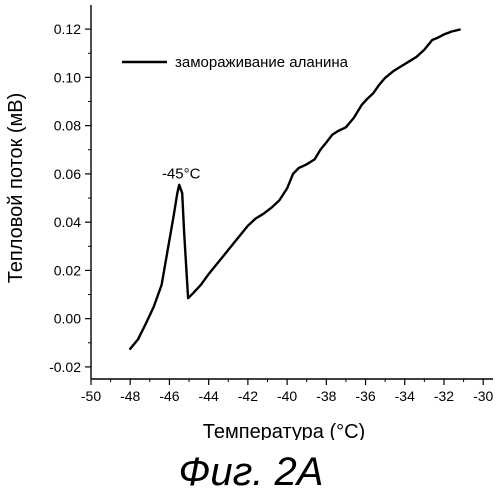 The height and width of the screenshot is (499, 502). Describe the element at coordinates (262, 62) in the screenshot. I see `legend-label: замораживание аланина` at that location.